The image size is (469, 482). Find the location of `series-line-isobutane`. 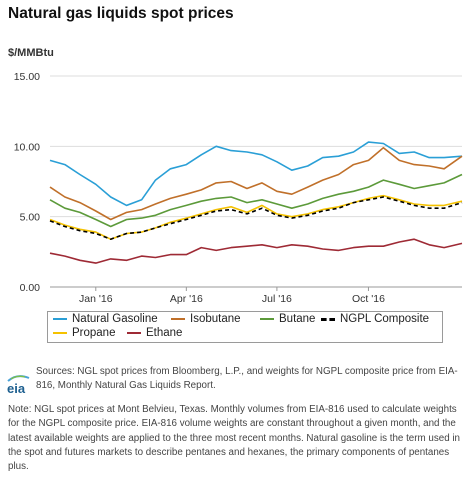

series-line-isobutane is located at coordinates (256, 183).